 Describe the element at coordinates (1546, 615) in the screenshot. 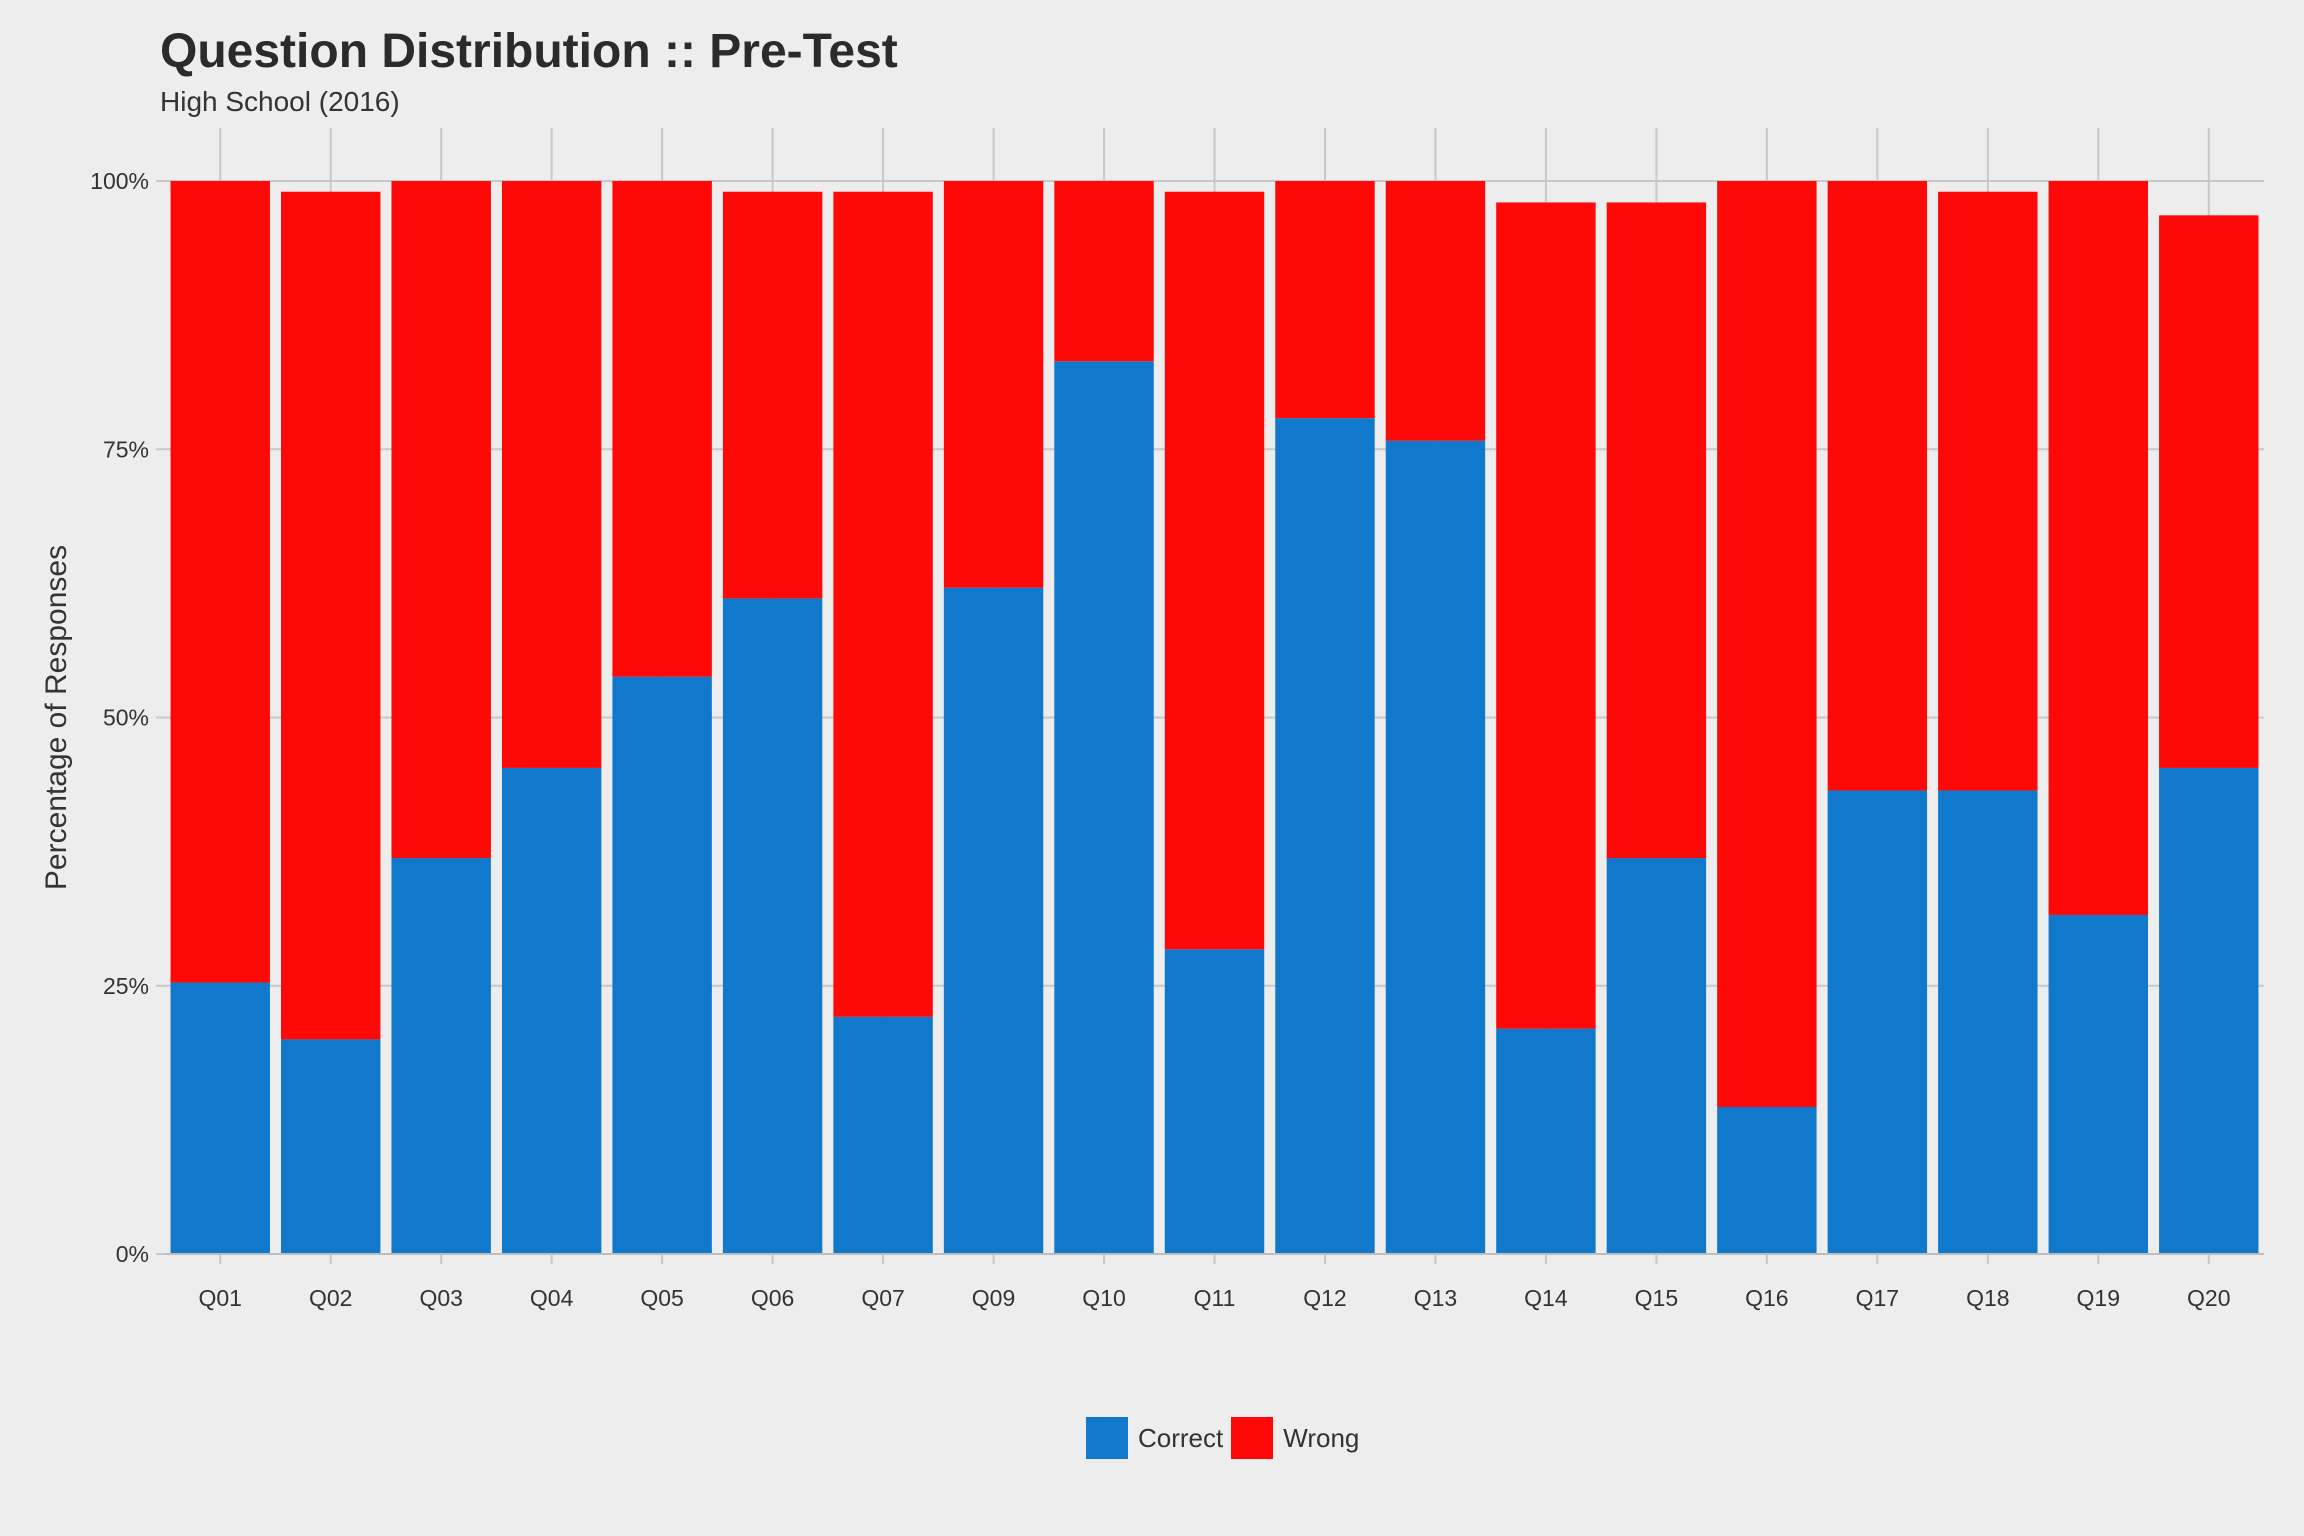

I see `bar-wrong-q14` at that location.